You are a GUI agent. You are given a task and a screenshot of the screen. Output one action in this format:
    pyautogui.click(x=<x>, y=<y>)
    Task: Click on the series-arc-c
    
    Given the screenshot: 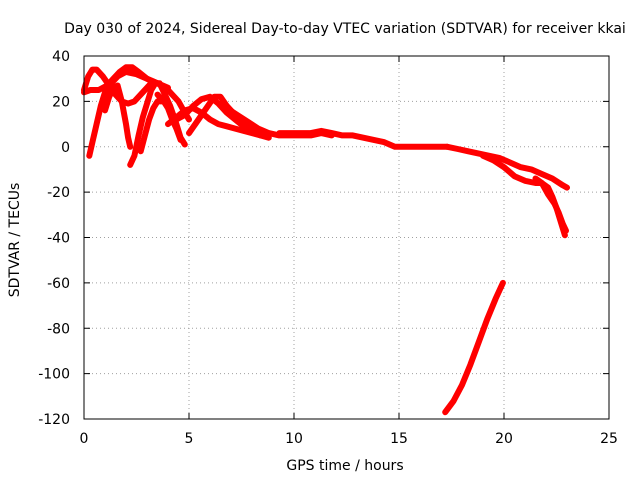 What is the action you would take?
    pyautogui.click(x=128, y=113)
    